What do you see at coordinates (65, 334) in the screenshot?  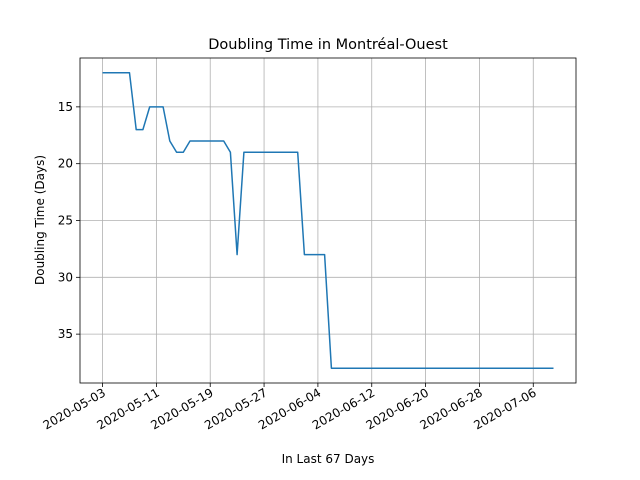 I see `y-tick-label: 35` at bounding box center [65, 334].